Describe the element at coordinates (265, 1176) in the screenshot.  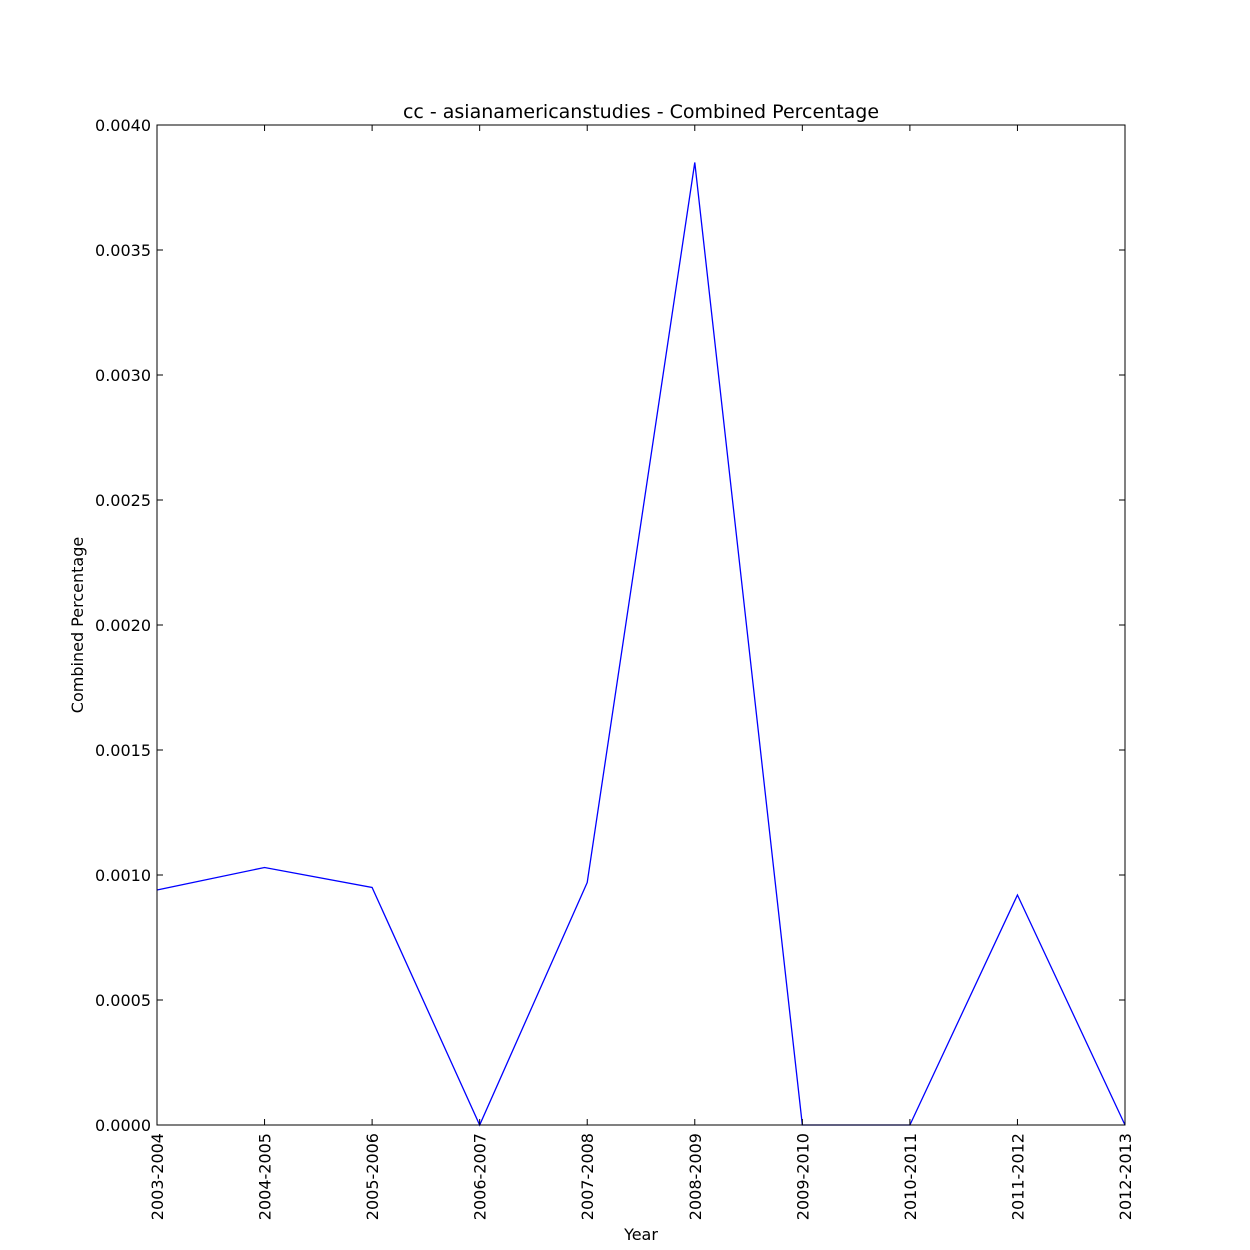
I see `x-tick-label: 2004-2005` at that location.